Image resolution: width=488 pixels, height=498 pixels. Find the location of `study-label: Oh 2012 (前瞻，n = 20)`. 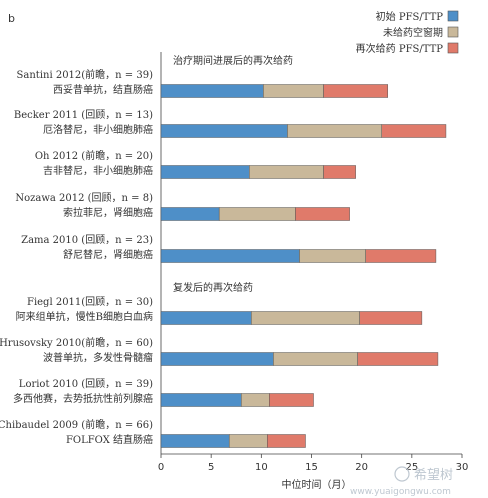

study-label: Oh 2012 (前瞻，n = 20) is located at coordinates (94, 155).